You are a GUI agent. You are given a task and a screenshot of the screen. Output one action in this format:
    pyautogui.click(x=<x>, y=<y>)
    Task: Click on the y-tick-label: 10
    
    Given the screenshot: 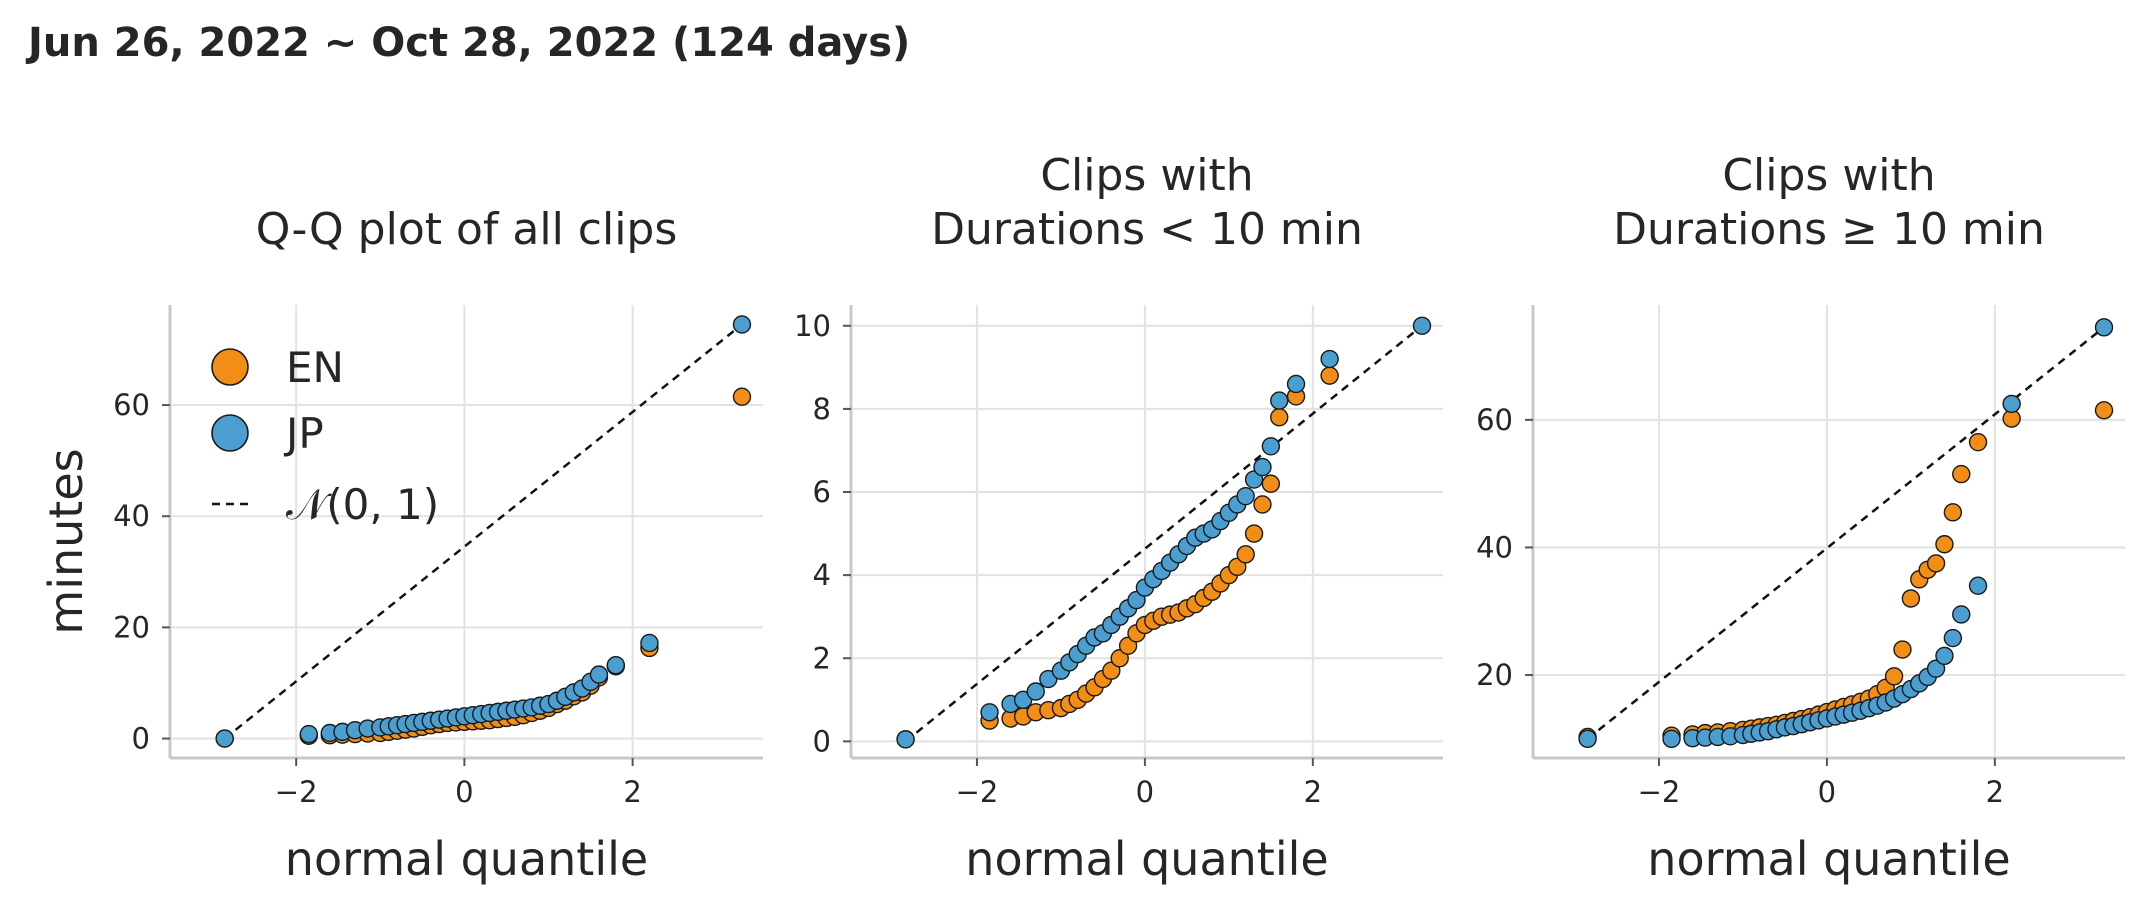 What is the action you would take?
    pyautogui.click(x=812, y=326)
    